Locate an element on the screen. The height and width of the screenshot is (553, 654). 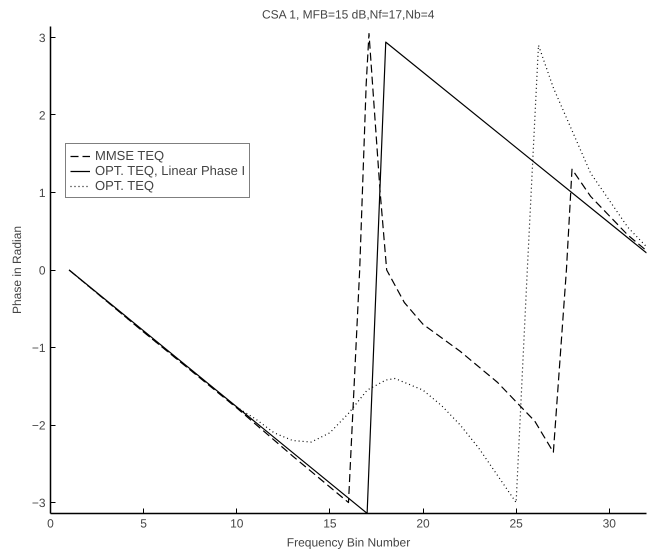
y-tick-label: 3 is located at coordinates (42, 37).